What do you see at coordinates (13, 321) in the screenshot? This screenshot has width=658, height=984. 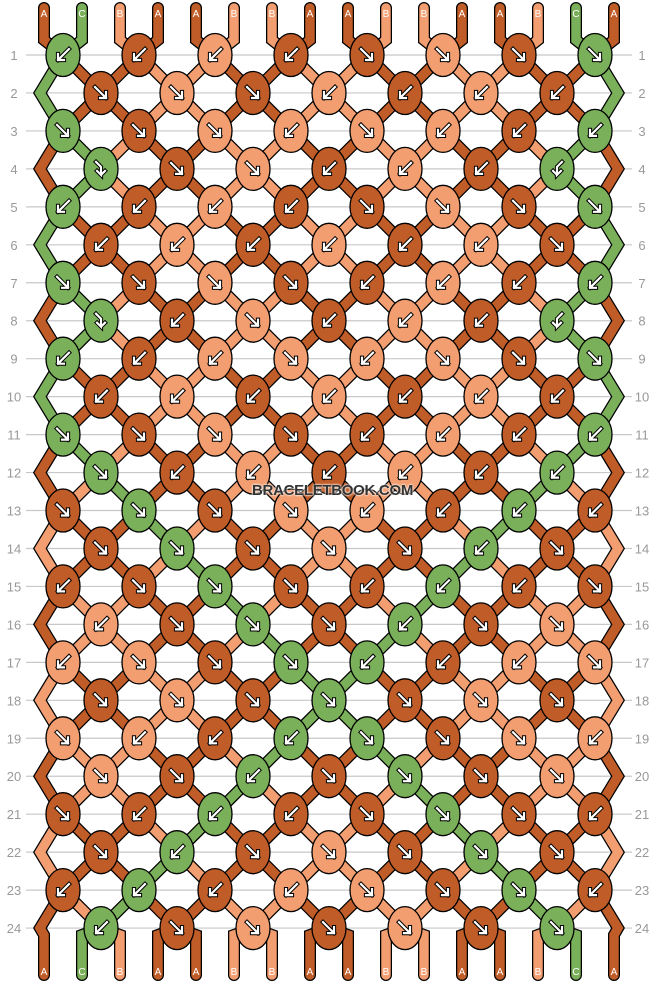 I see `row-number-left: 8` at bounding box center [13, 321].